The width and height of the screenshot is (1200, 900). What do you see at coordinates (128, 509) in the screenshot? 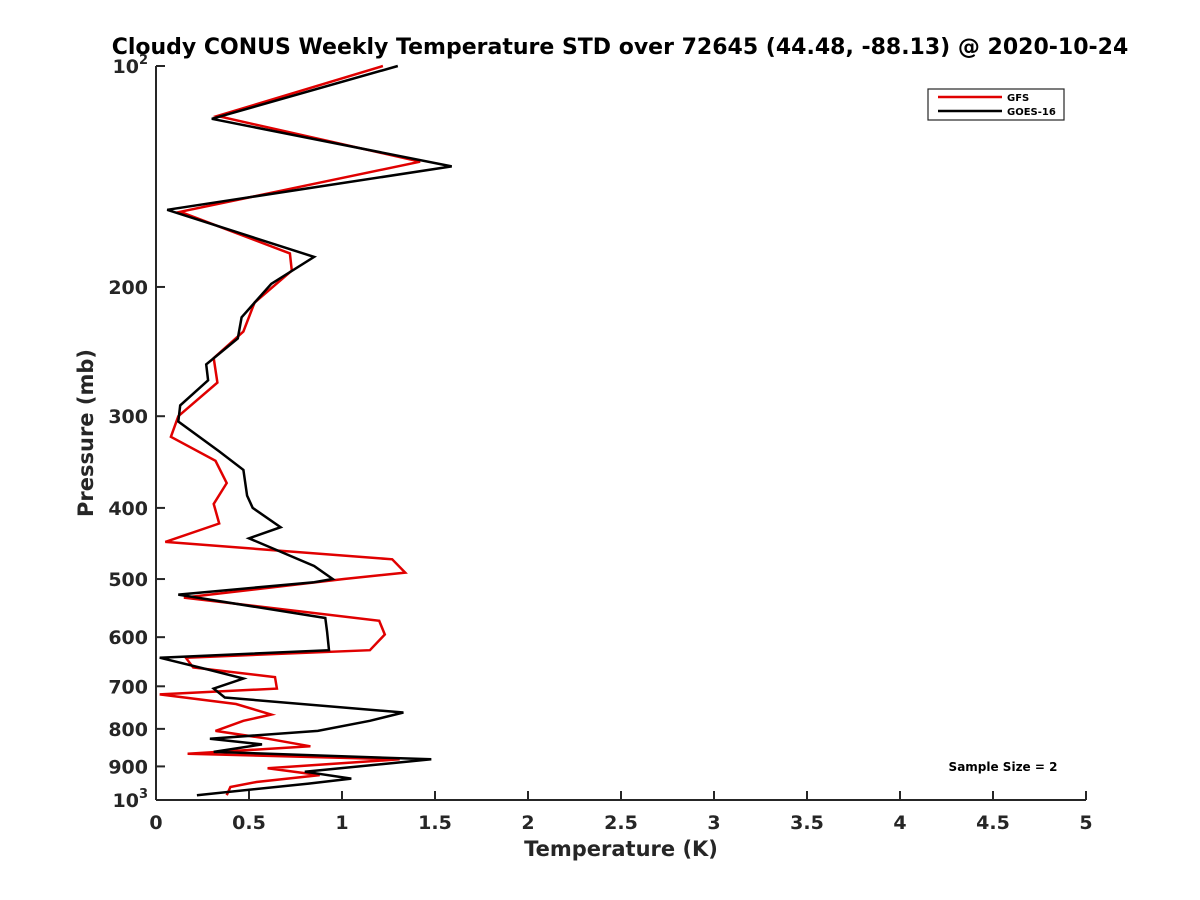
I see `y-tick-label: 400` at bounding box center [128, 509].